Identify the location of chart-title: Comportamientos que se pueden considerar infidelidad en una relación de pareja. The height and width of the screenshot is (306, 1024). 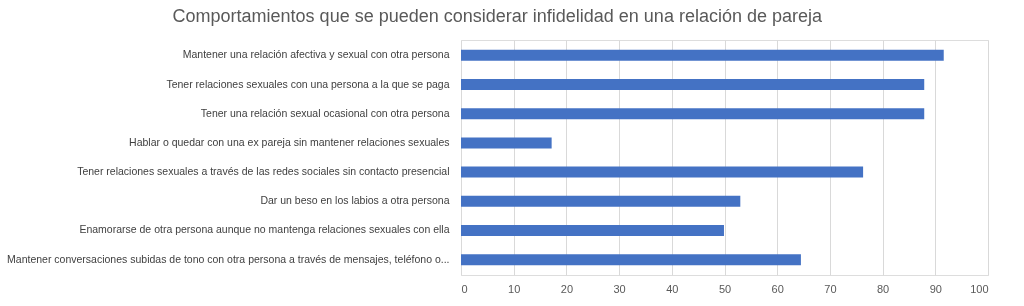
(497, 16).